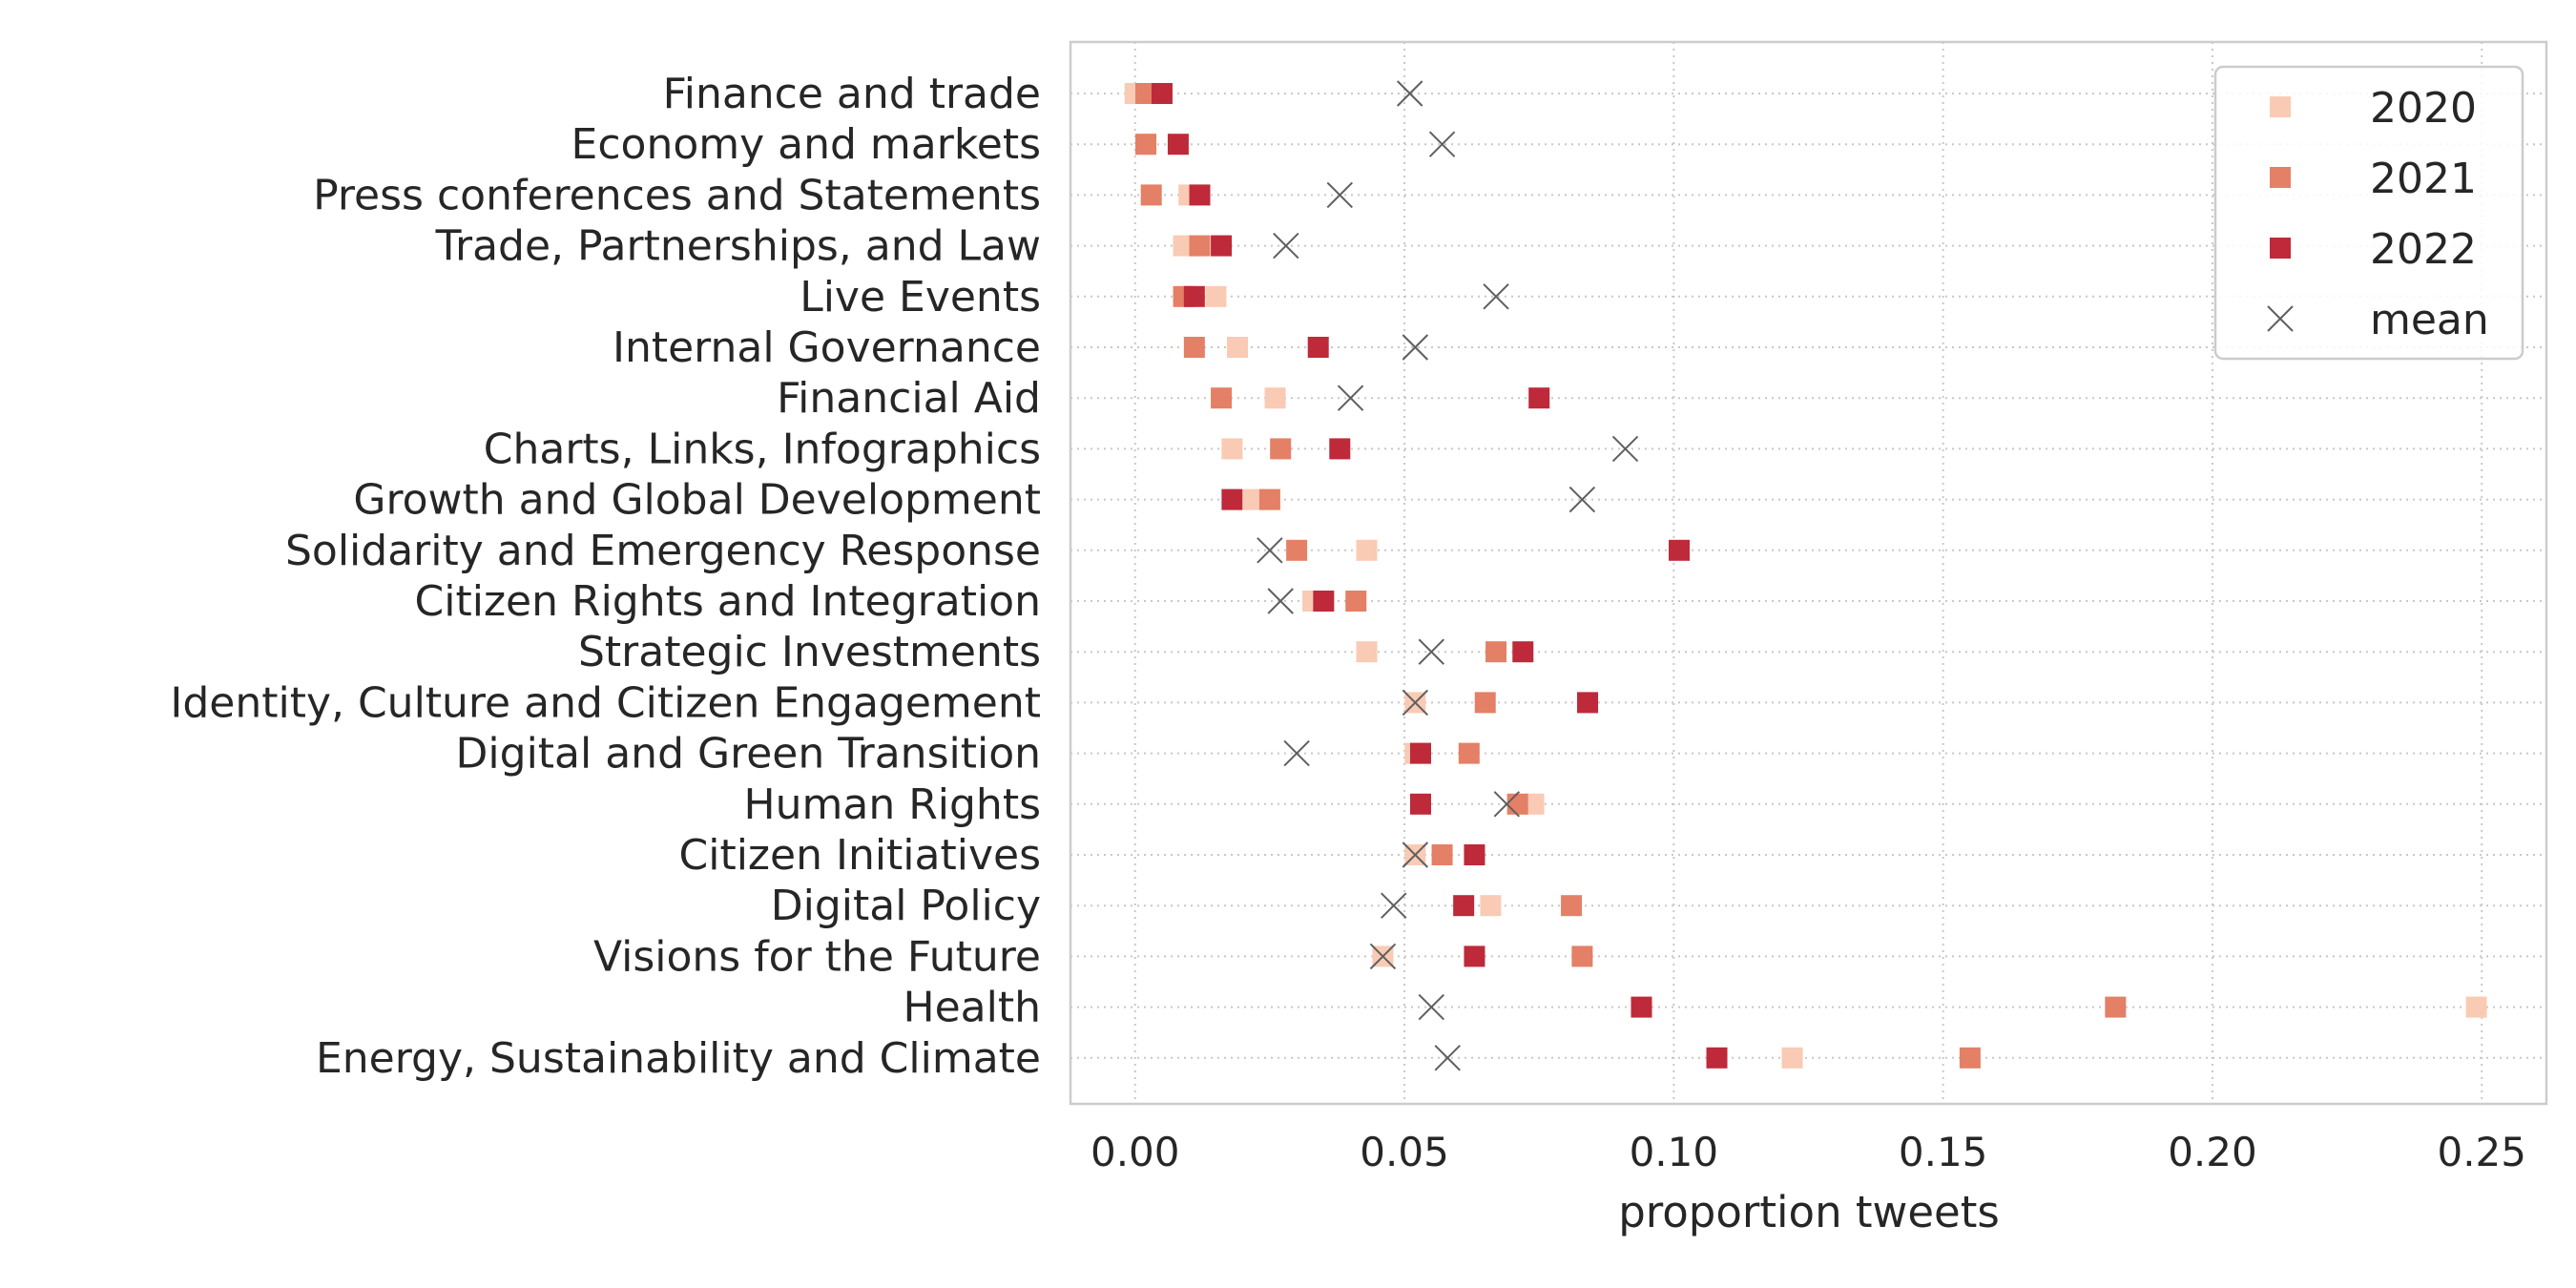  What do you see at coordinates (697, 500) in the screenshot?
I see `category-label: Growth and Global Development` at bounding box center [697, 500].